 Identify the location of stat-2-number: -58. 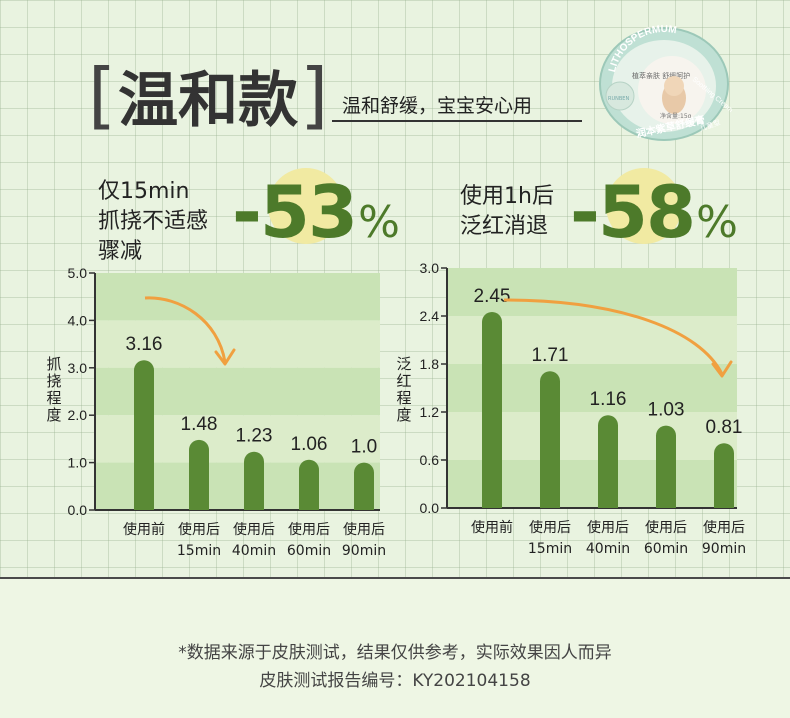
(633, 212).